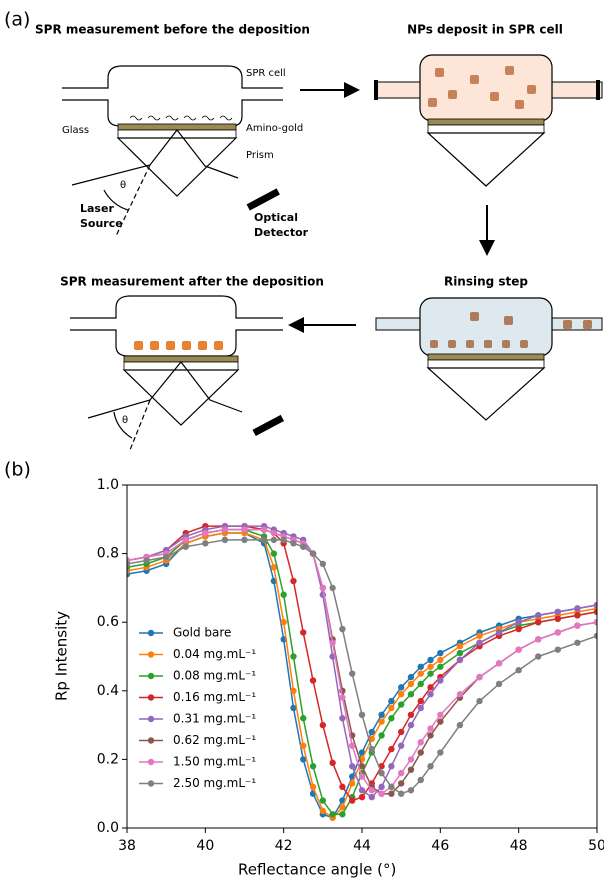 This screenshot has height=896, width=604. Describe the element at coordinates (284, 846) in the screenshot. I see `x-tick-label: 42` at that location.